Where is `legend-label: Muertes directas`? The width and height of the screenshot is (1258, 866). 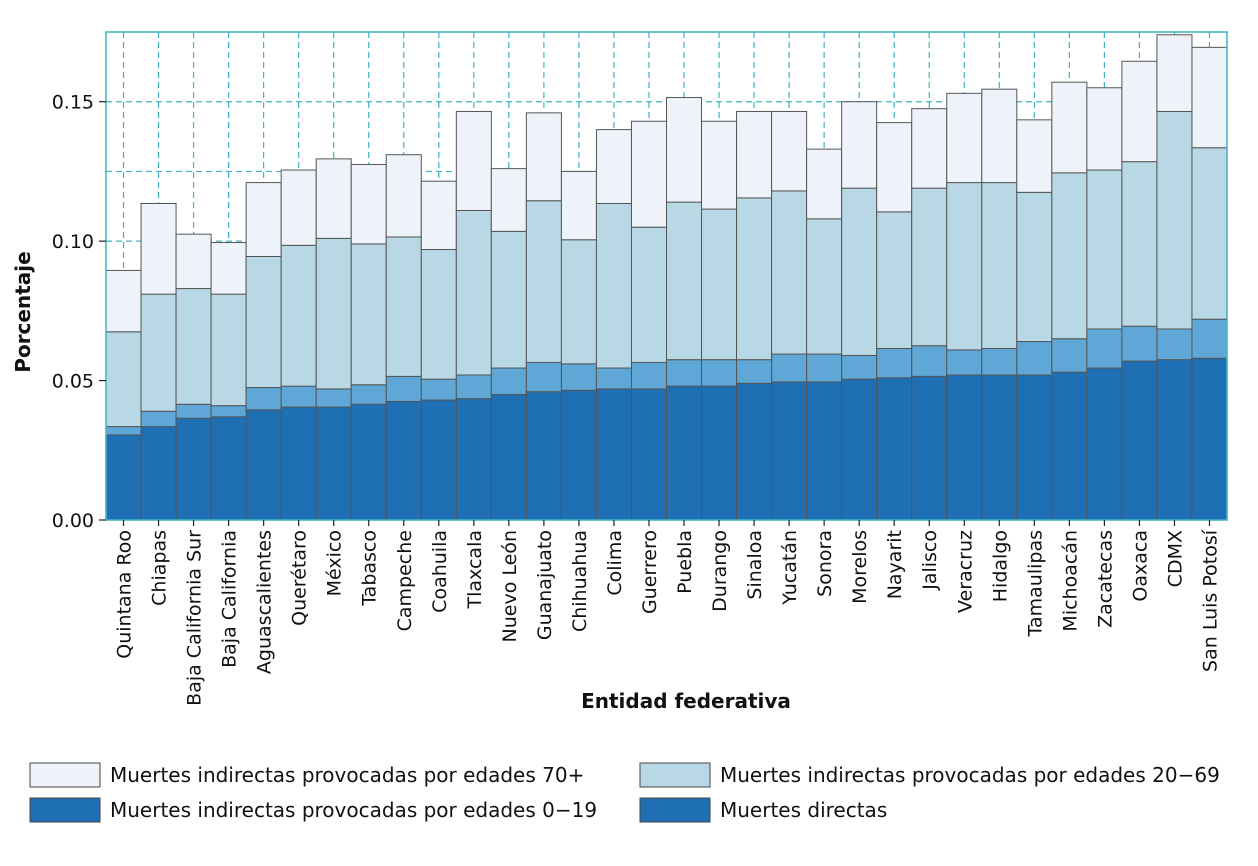
legend-label: Muertes directas is located at coordinates (803, 810).